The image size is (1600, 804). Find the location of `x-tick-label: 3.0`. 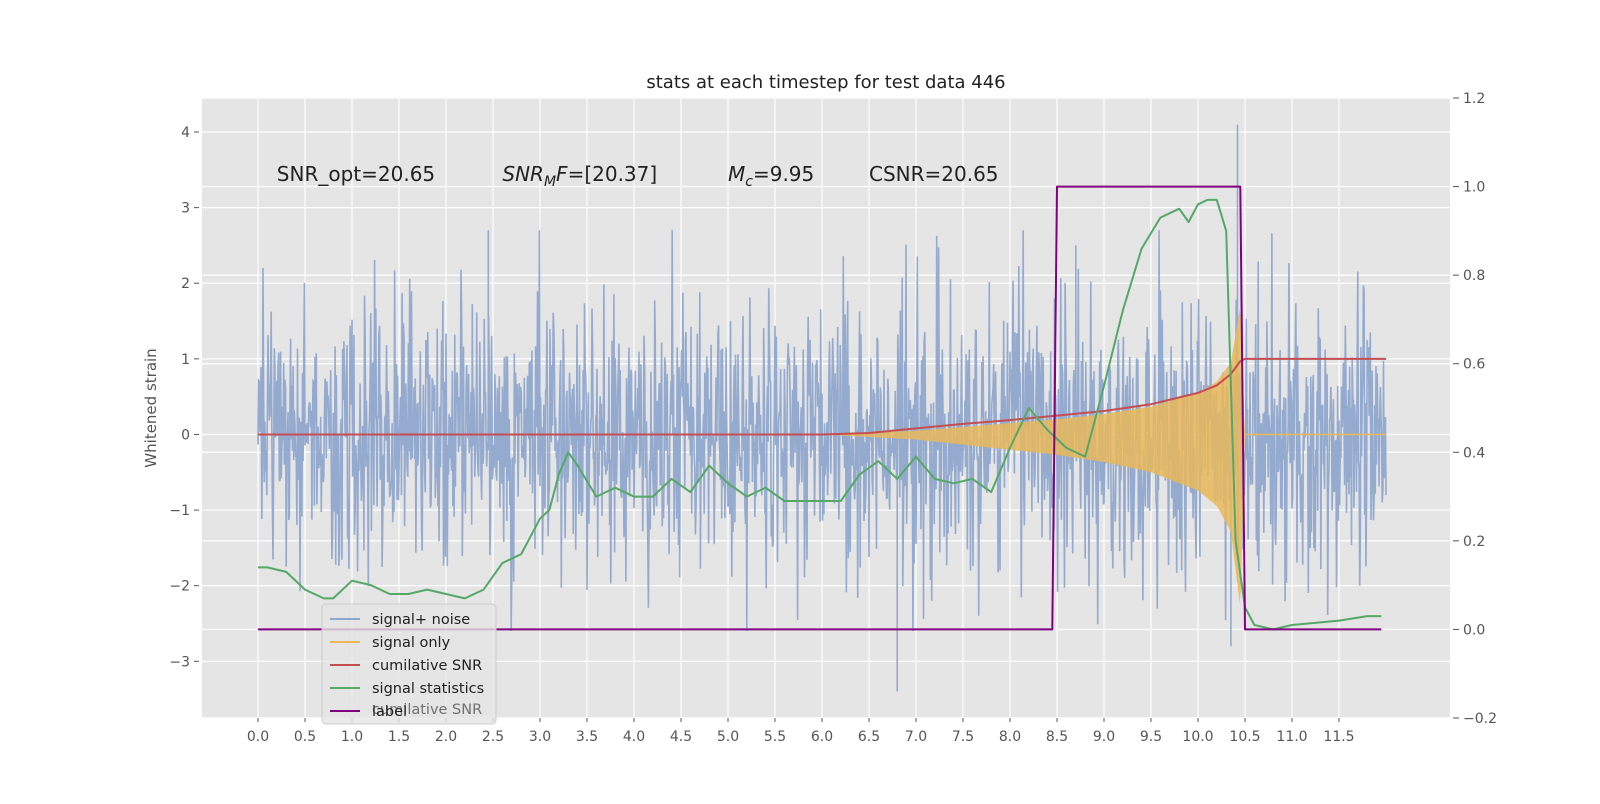

x-tick-label: 3.0 is located at coordinates (540, 737).